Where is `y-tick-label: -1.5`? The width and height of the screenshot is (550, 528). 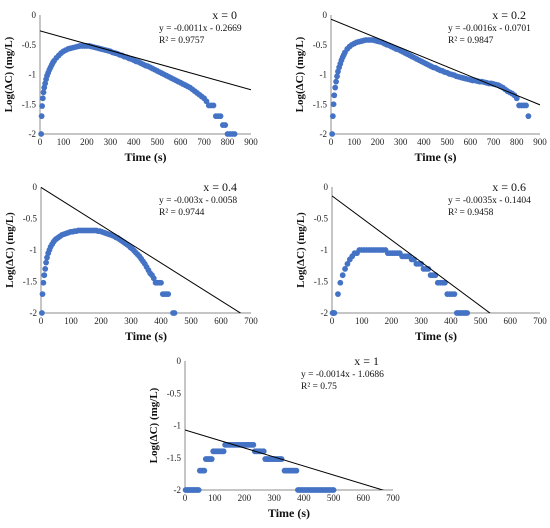 y-tick-label: -1.5 is located at coordinates (30, 282).